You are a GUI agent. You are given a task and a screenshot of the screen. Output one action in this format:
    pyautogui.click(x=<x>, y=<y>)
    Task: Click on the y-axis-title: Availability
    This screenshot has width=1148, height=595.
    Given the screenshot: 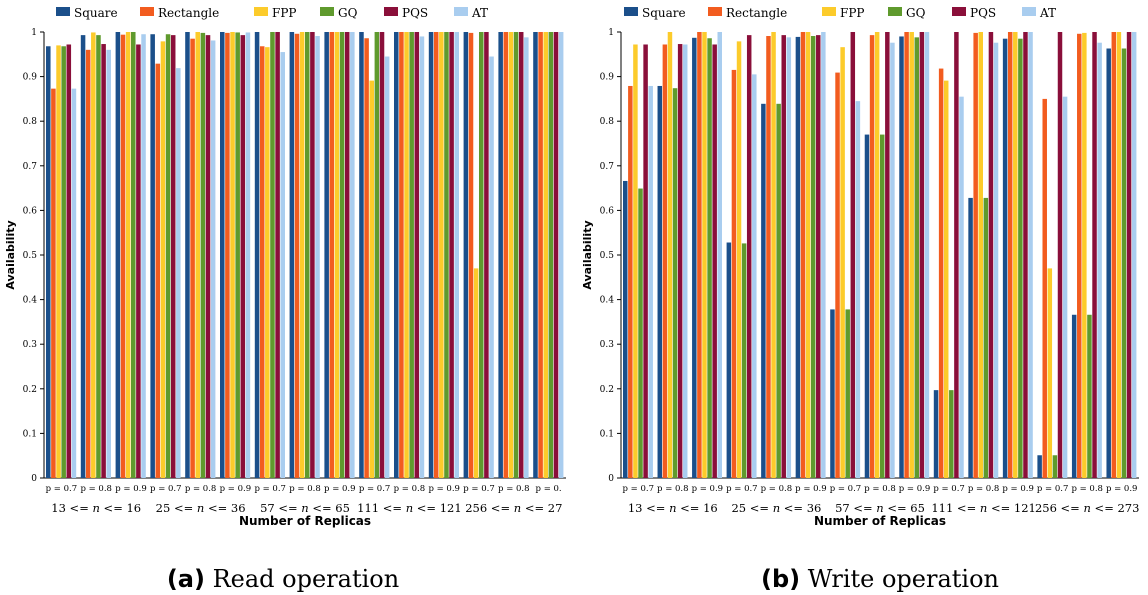 What is the action you would take?
    pyautogui.click(x=10, y=254)
    